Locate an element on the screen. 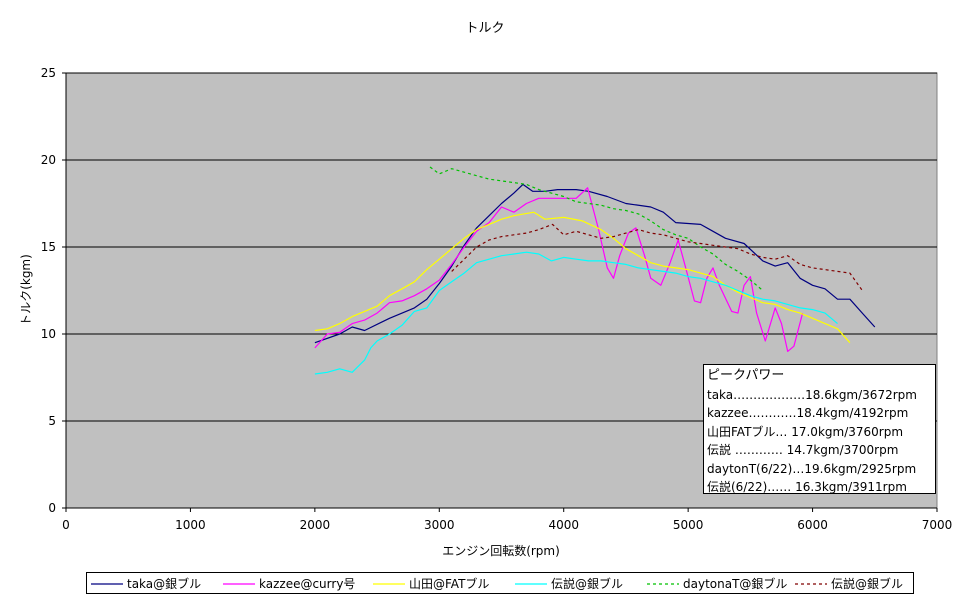 This screenshot has height=603, width=970. y-tick-label: 15 is located at coordinates (48, 247).